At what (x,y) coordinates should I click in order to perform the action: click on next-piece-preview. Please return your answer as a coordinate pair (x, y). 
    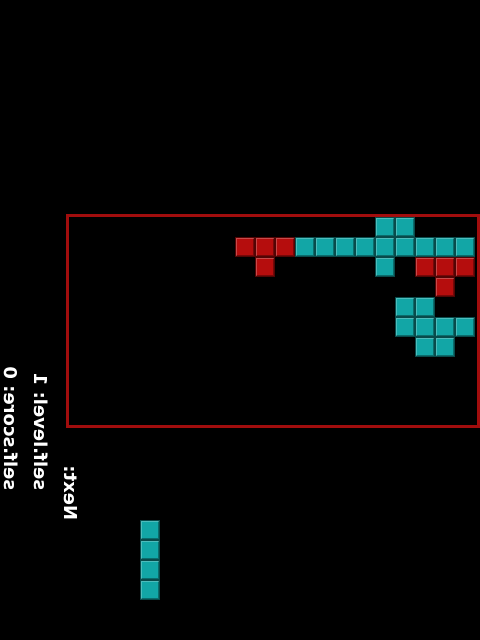
    Looking at the image, I should click on (150, 560).